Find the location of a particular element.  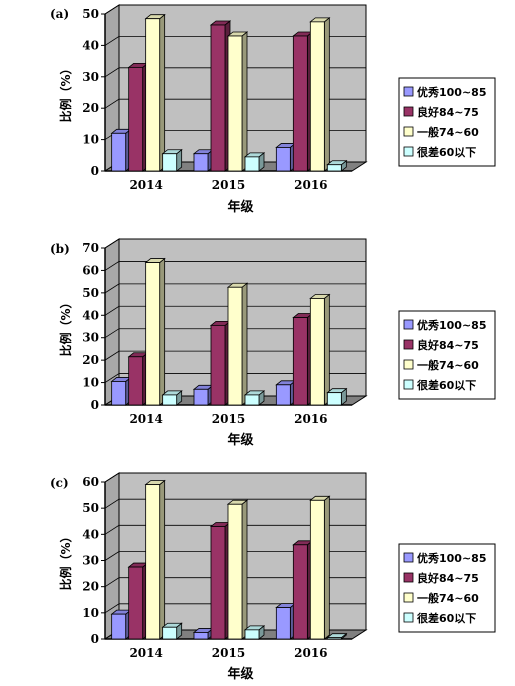

panel-label: (a) is located at coordinates (59, 14).